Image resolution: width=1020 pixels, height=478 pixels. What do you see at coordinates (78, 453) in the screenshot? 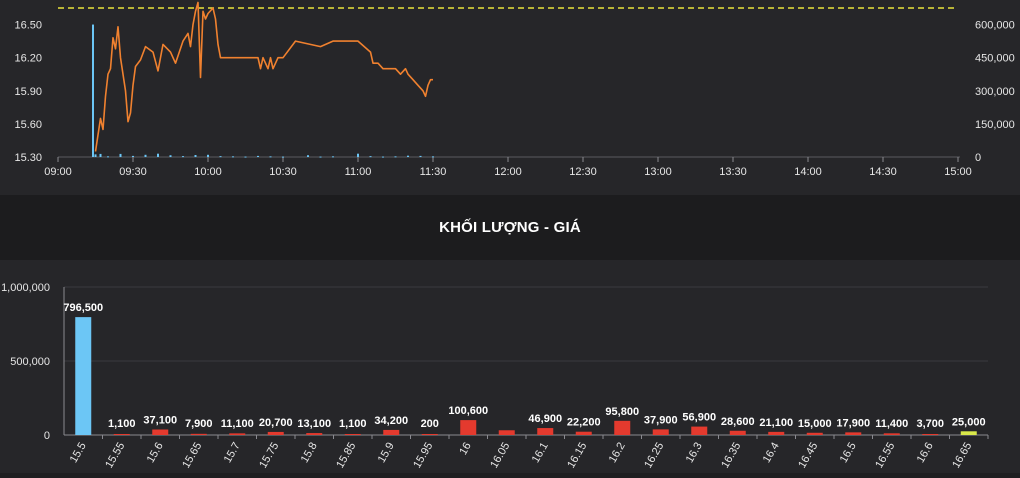
I see `x-tick-label: 15.5` at bounding box center [78, 453].